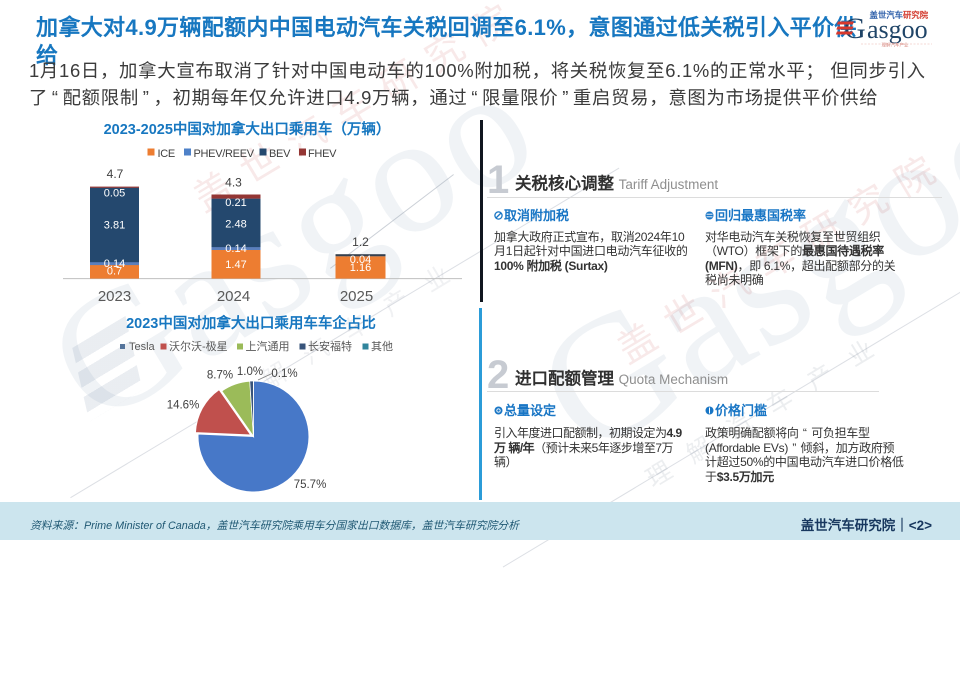 The height and width of the screenshot is (700, 960). Describe the element at coordinates (115, 174) in the screenshot. I see `svg-text: 4.7` at that location.